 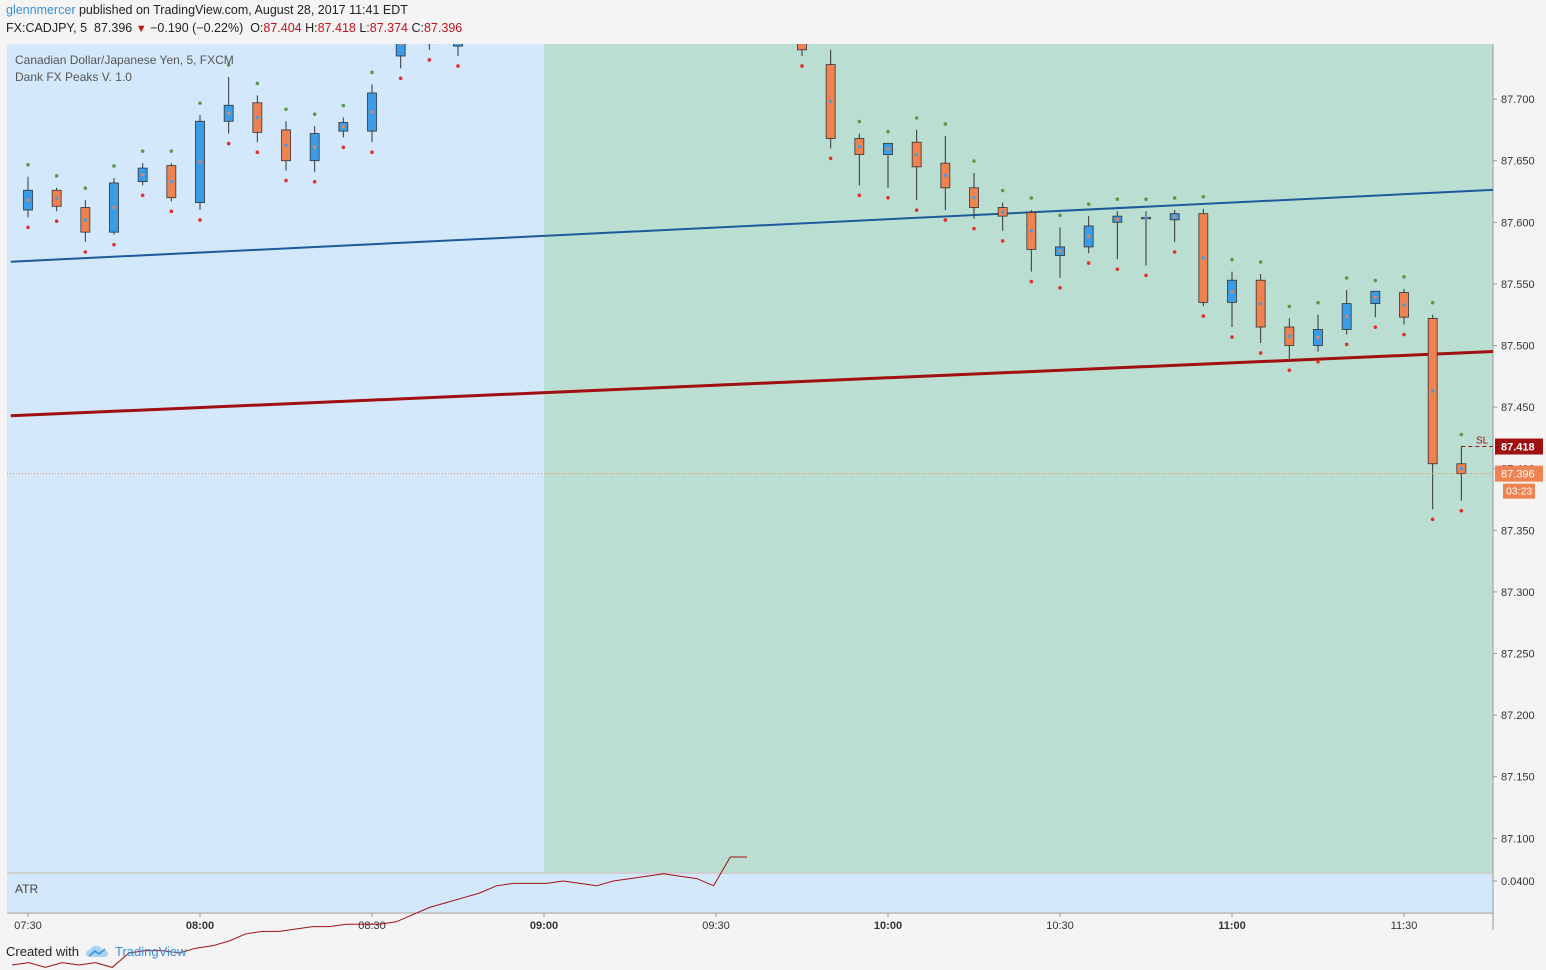 What do you see at coordinates (1518, 655) in the screenshot?
I see `y-tick-label: 87.250` at bounding box center [1518, 655].